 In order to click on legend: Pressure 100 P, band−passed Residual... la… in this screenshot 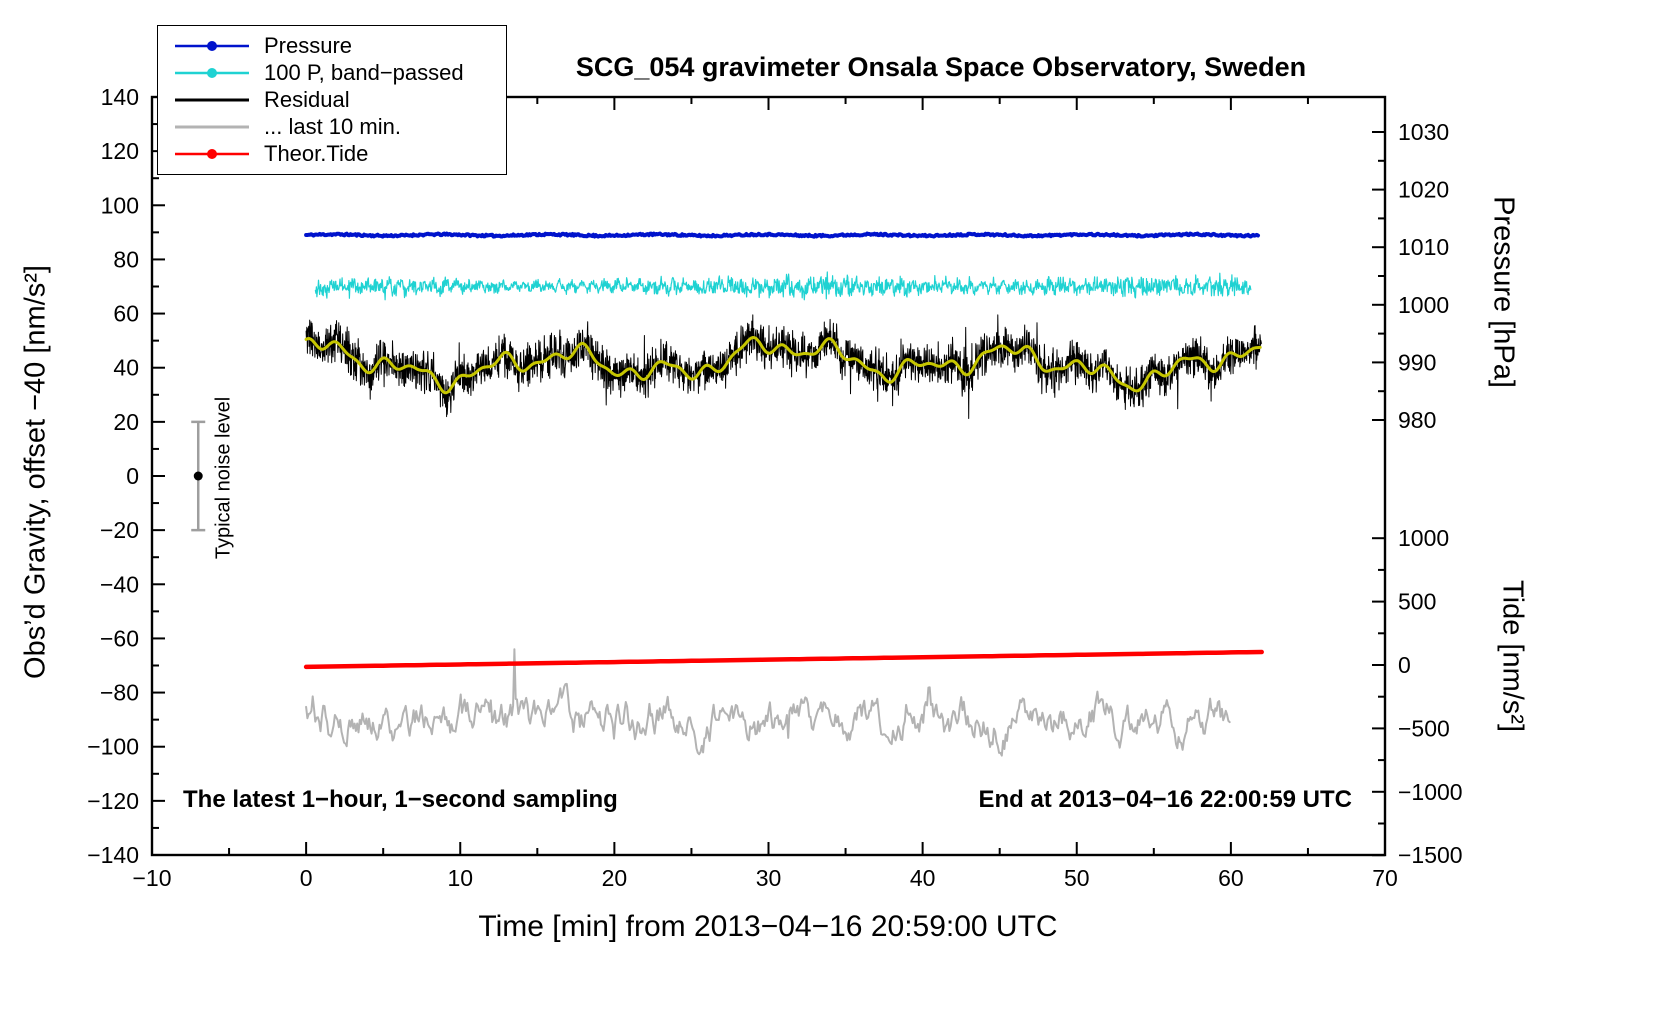, I will do `click(332, 100)`.